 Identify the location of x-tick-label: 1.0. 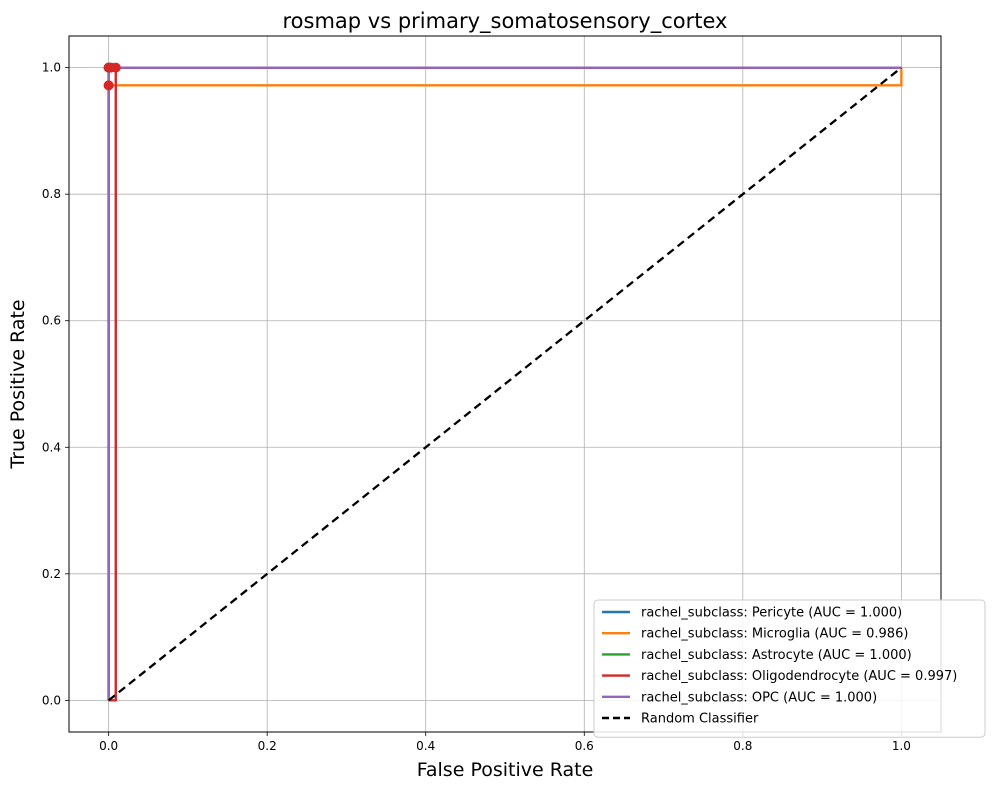
(901, 746).